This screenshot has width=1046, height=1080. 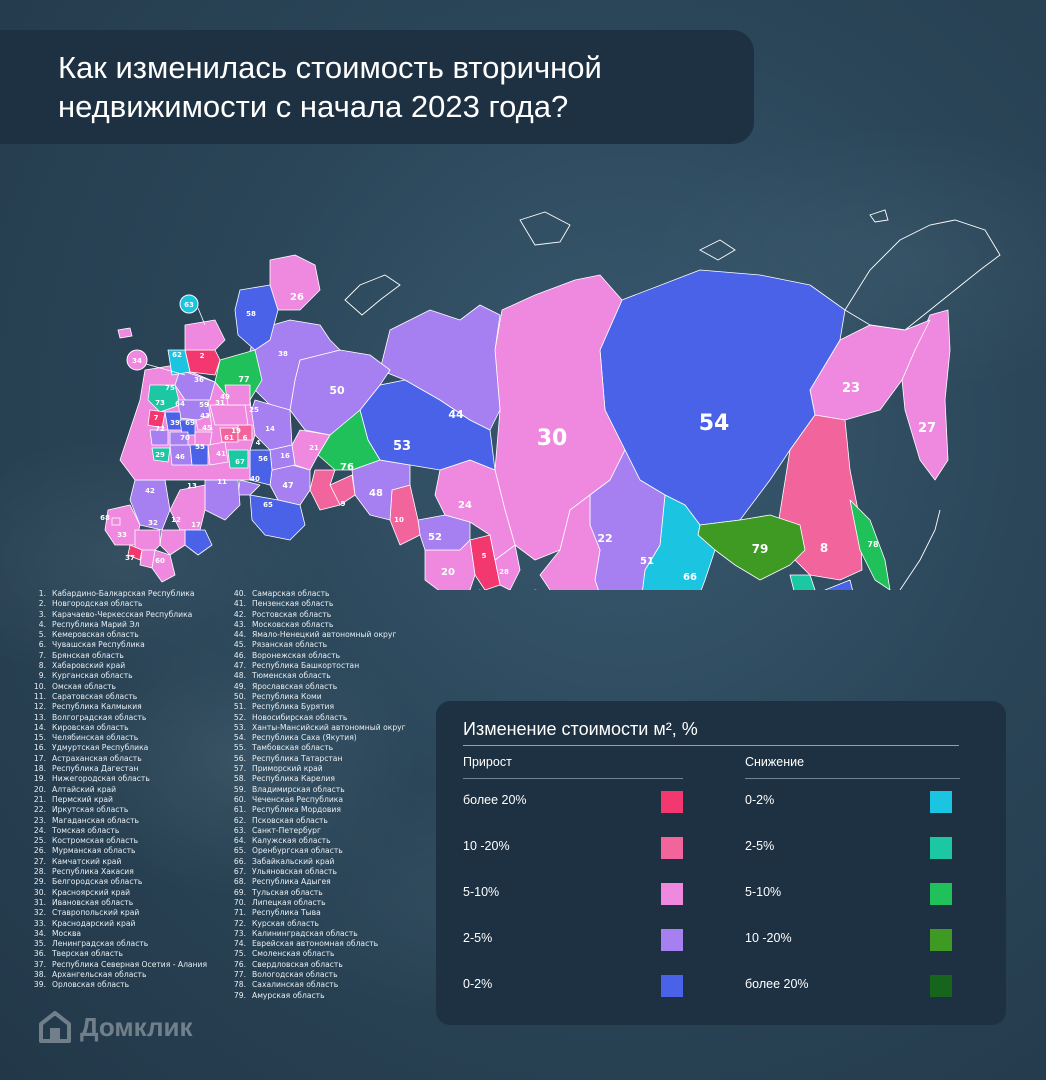 What do you see at coordinates (136, 1026) in the screenshot?
I see `brand-name: Домклик` at bounding box center [136, 1026].